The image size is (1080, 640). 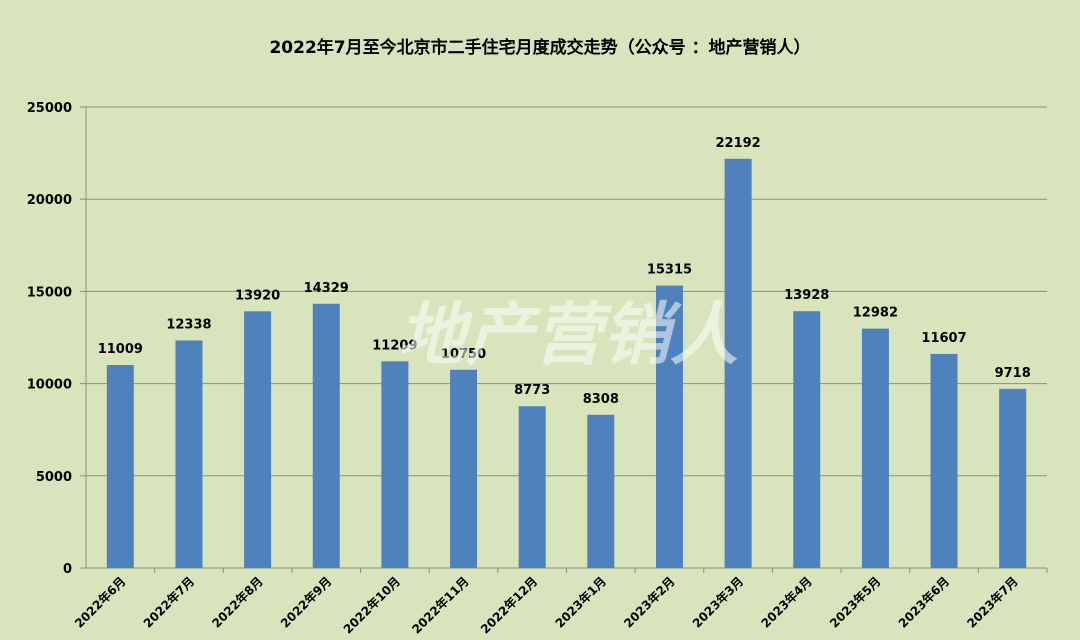 I want to click on x-tick-label: 2023年7月, so click(x=992, y=602).